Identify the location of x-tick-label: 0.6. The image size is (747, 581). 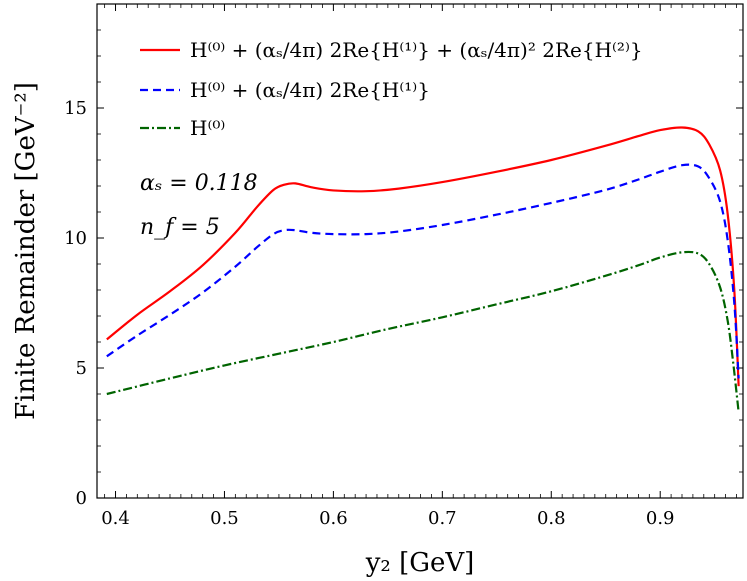
(333, 518).